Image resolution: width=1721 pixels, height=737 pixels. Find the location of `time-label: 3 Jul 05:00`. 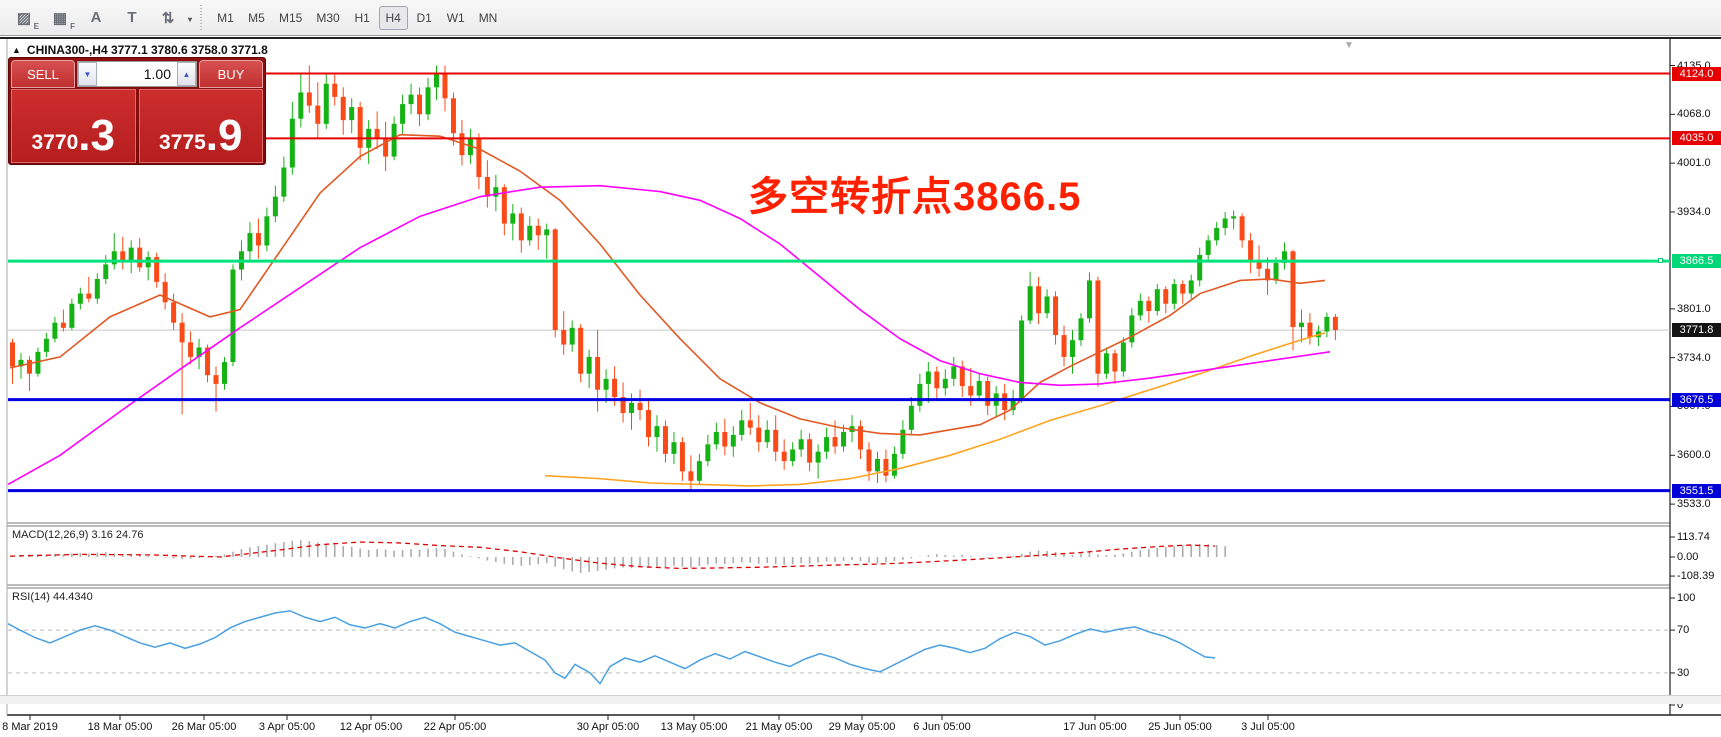

time-label: 3 Jul 05:00 is located at coordinates (1268, 727).